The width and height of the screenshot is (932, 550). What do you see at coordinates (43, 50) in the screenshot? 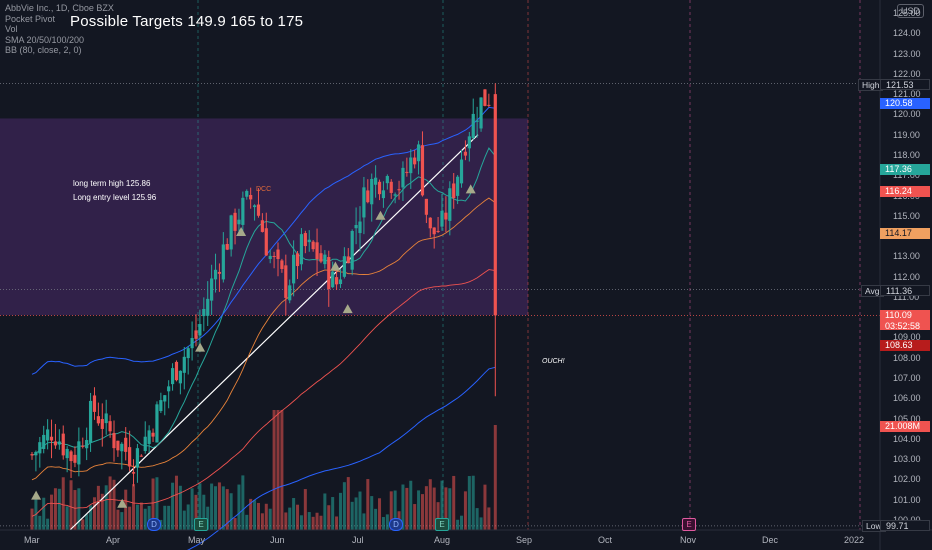
I see `legend-bb: BB (80, close, 2, 0)` at bounding box center [43, 50].